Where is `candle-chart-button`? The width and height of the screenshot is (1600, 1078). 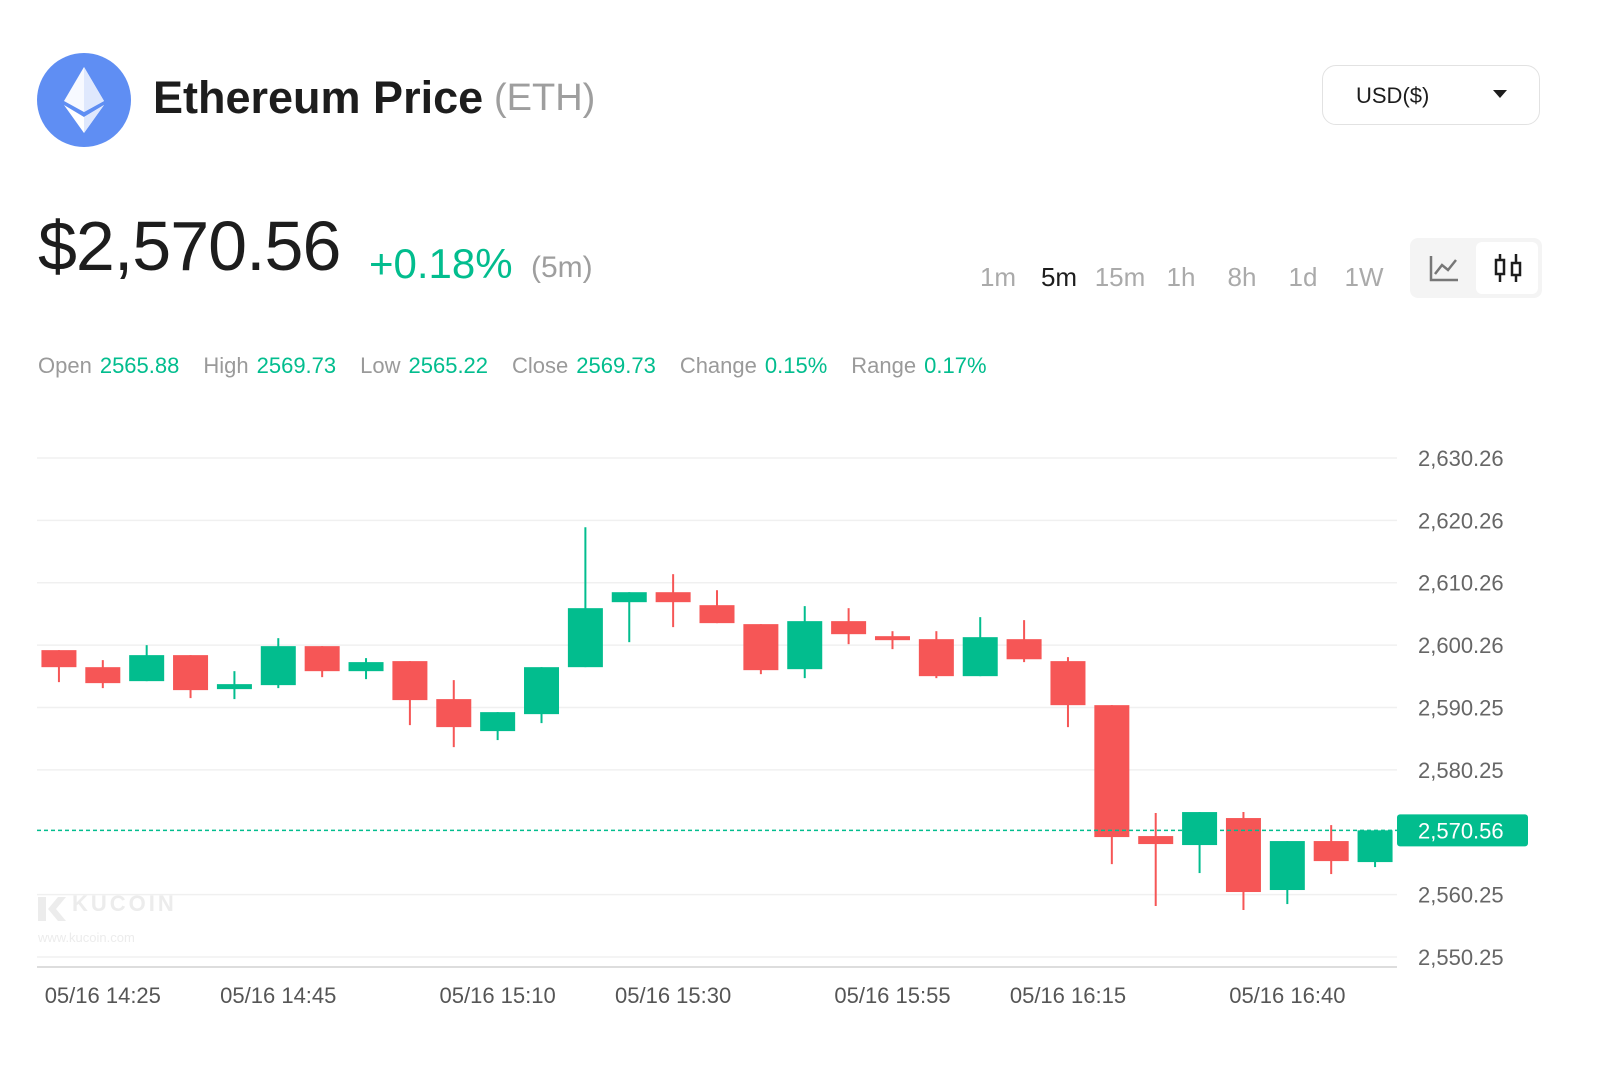
candle-chart-button is located at coordinates (1508, 268).